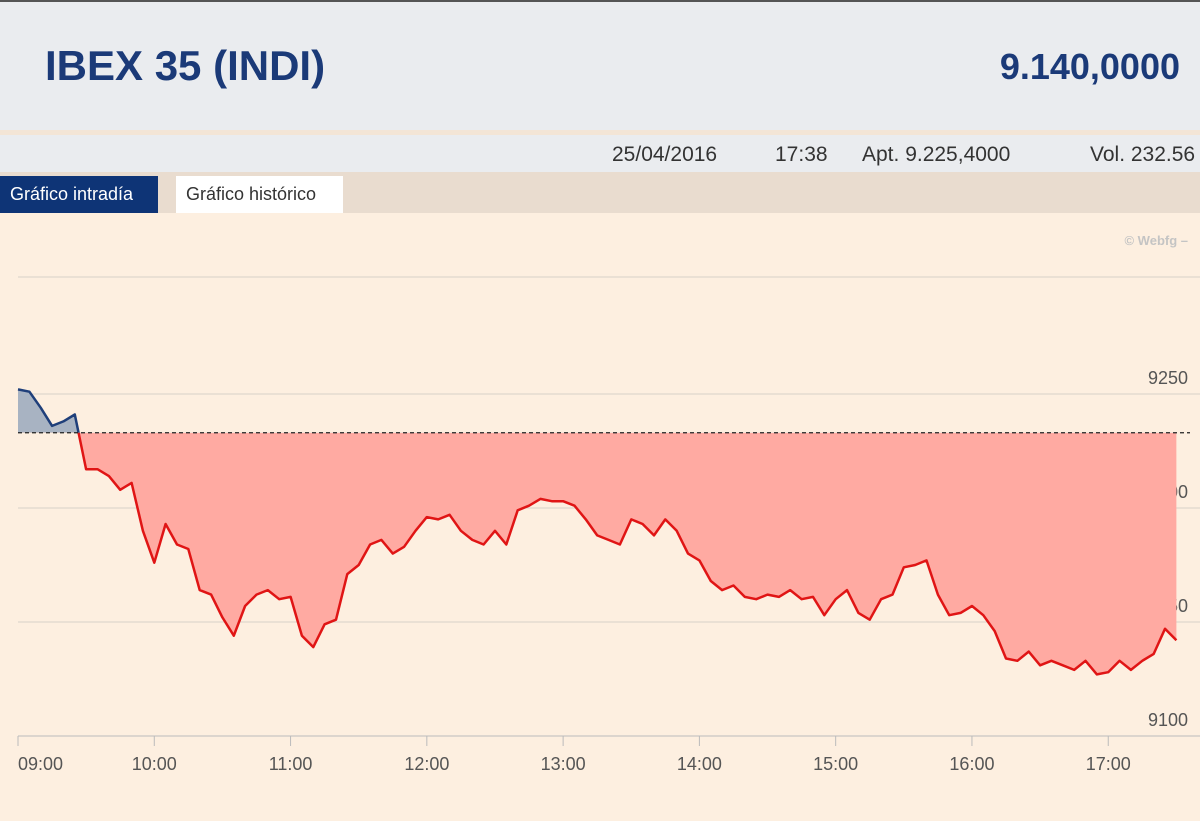  I want to click on x-tick-label: 15:00, so click(835, 764).